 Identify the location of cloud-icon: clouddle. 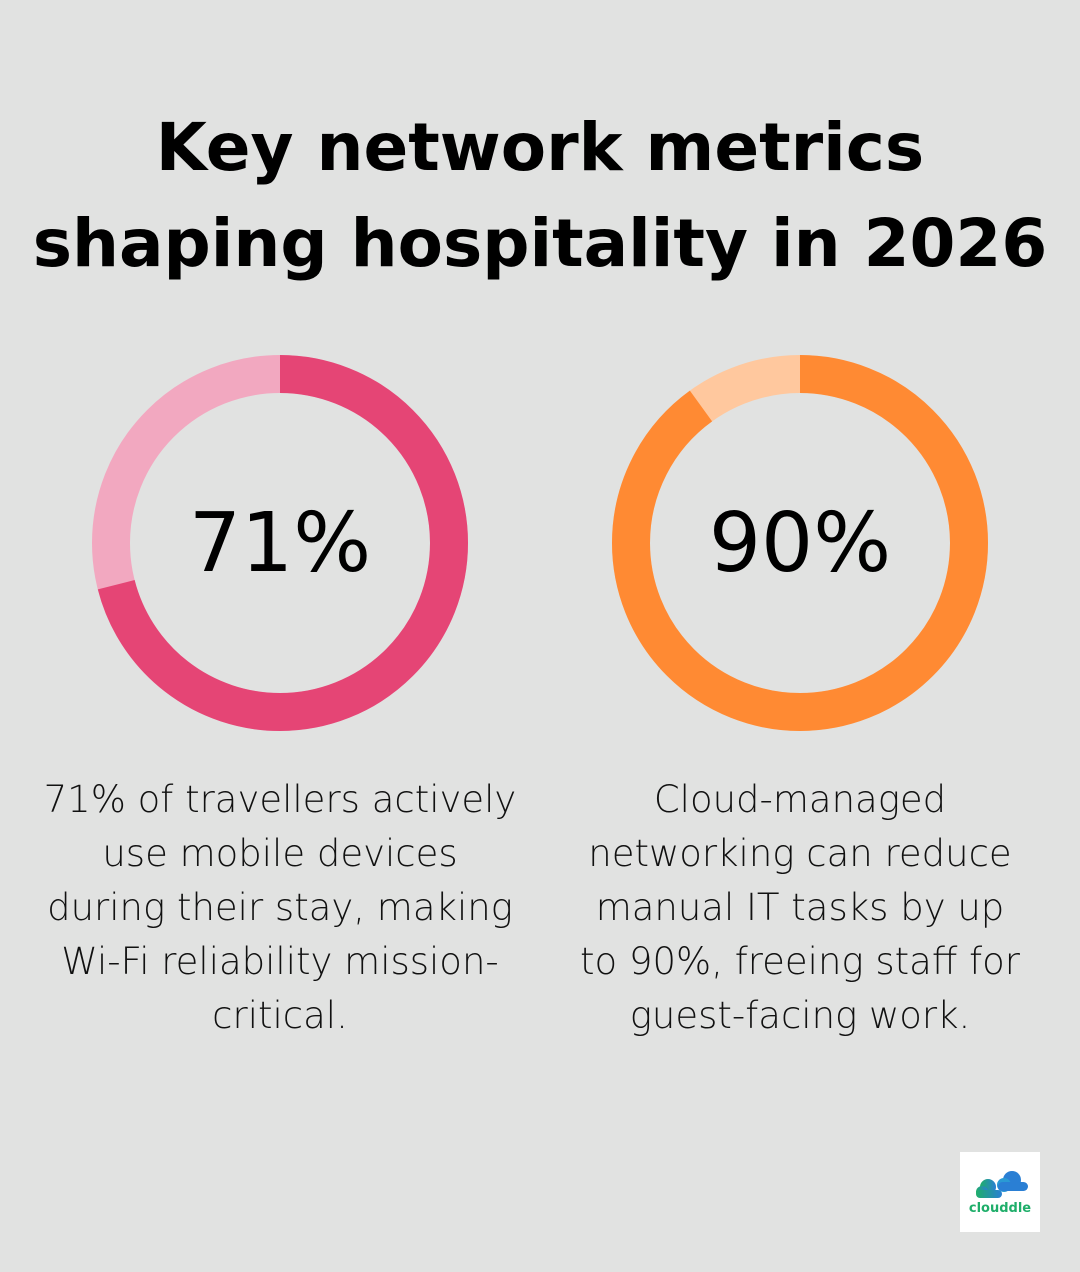
(1000, 1193).